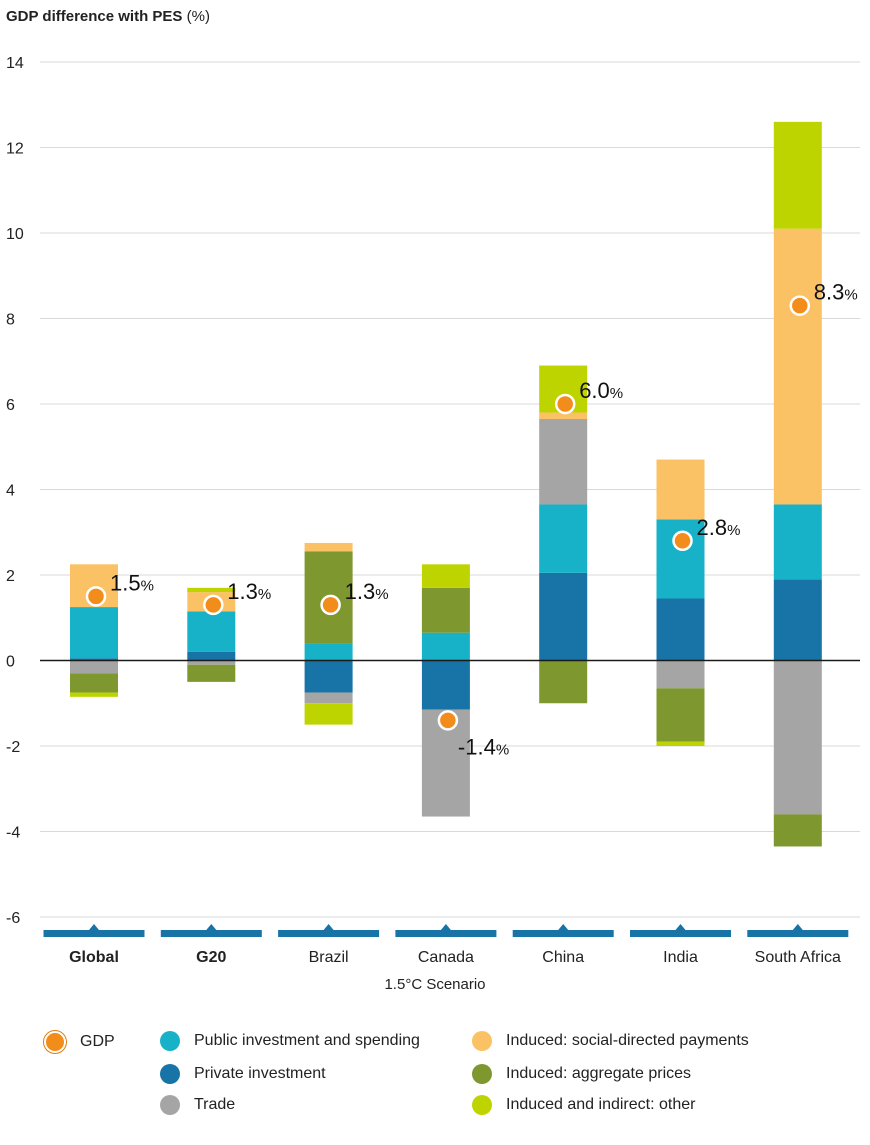  What do you see at coordinates (610, 1041) in the screenshot?
I see `legend-item-social-payments: Induced: social-directed payments` at bounding box center [610, 1041].